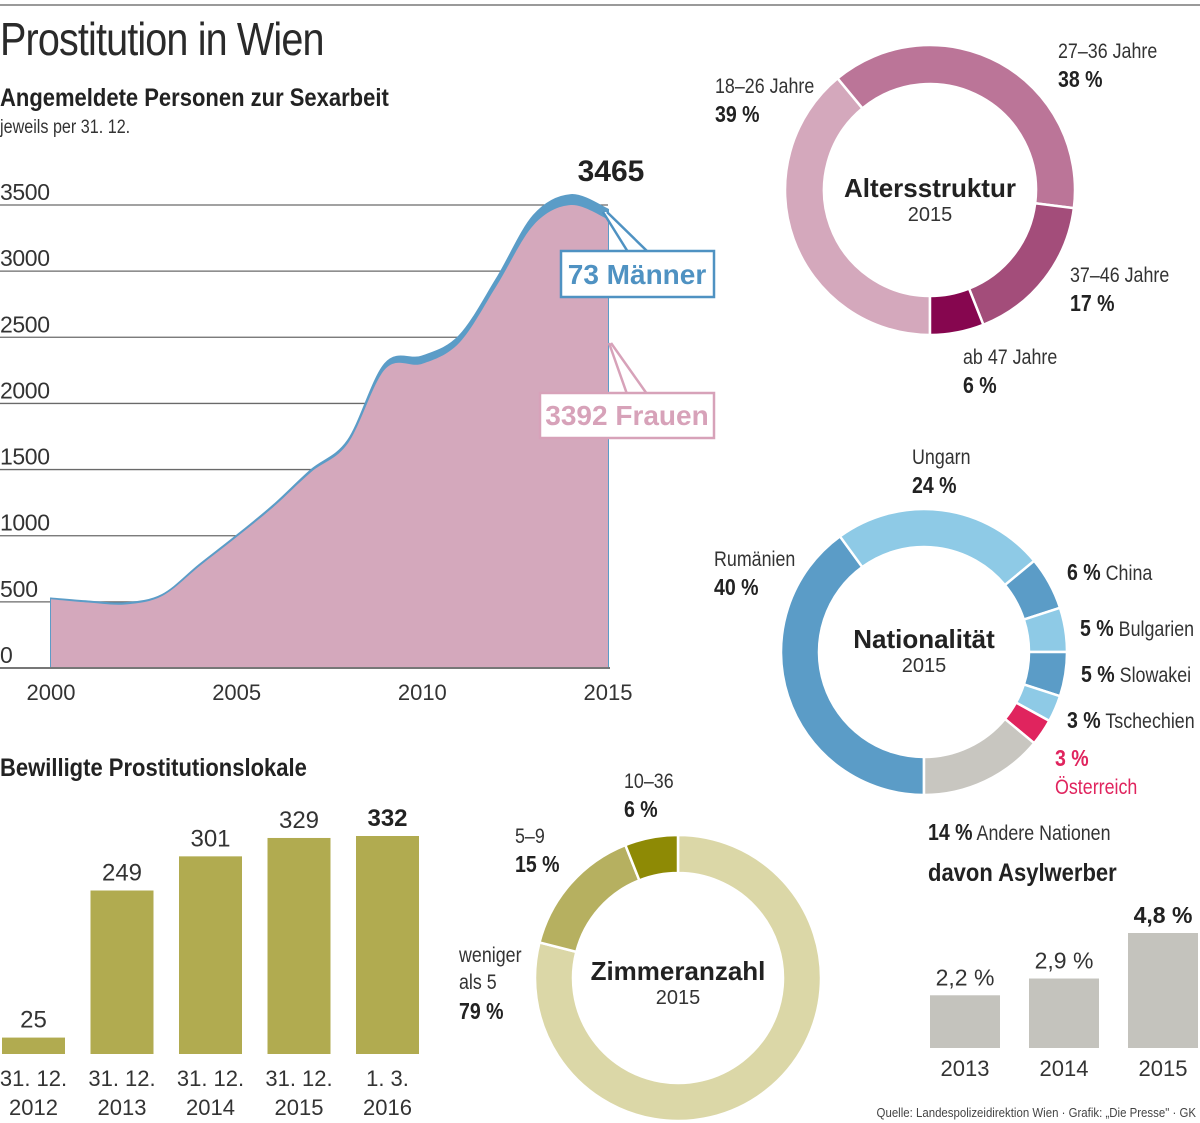 This screenshot has width=1200, height=1123. What do you see at coordinates (1072, 758) in the screenshot?
I see `nation-label-oesterreich-pct: 3 %` at bounding box center [1072, 758].